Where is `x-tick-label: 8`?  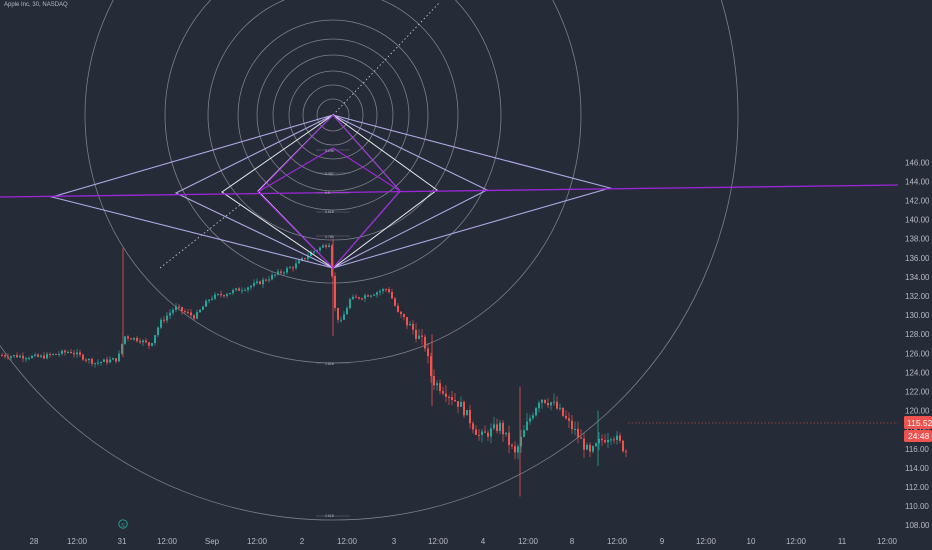 x-tick-label: 8 is located at coordinates (572, 541).